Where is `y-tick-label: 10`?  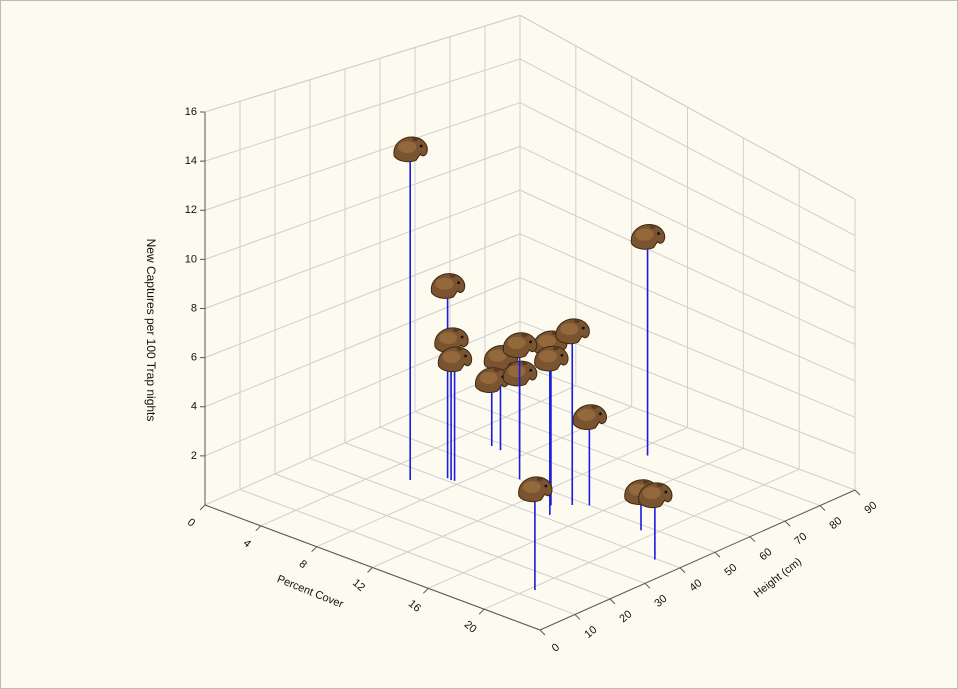
y-tick-label: 10 is located at coordinates (191, 259).